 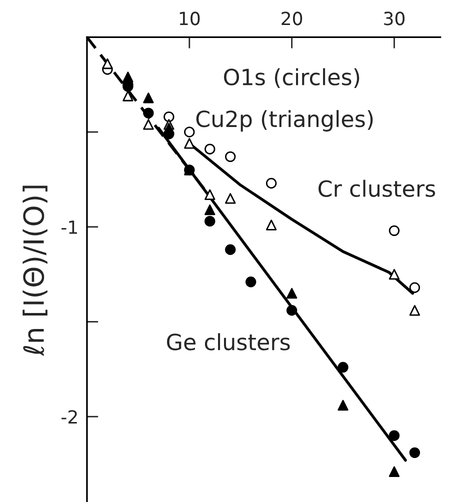 I want to click on annotation: O1s (circles), so click(x=292, y=78).